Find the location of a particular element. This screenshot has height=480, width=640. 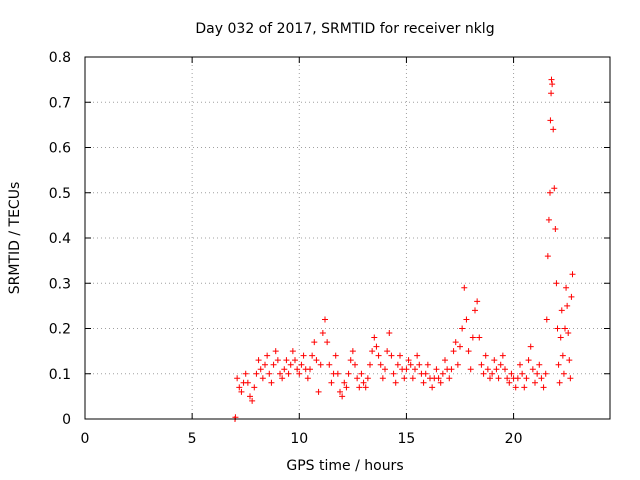

y-tick-label: 0.6 is located at coordinates (60, 149).